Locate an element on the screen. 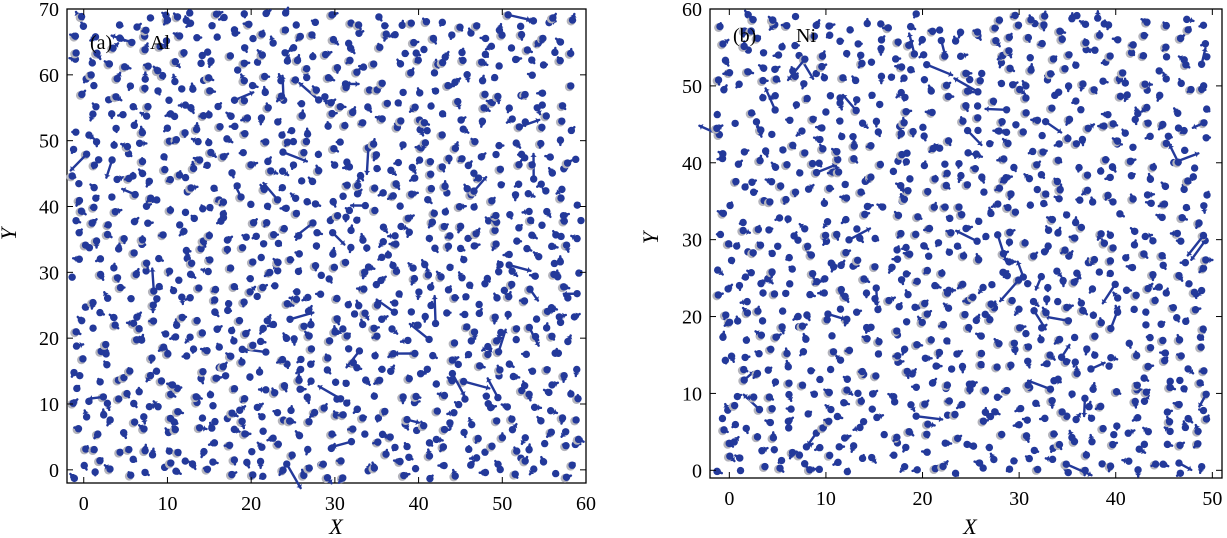 The image size is (1227, 538). element-label-a: Al is located at coordinates (160, 43).